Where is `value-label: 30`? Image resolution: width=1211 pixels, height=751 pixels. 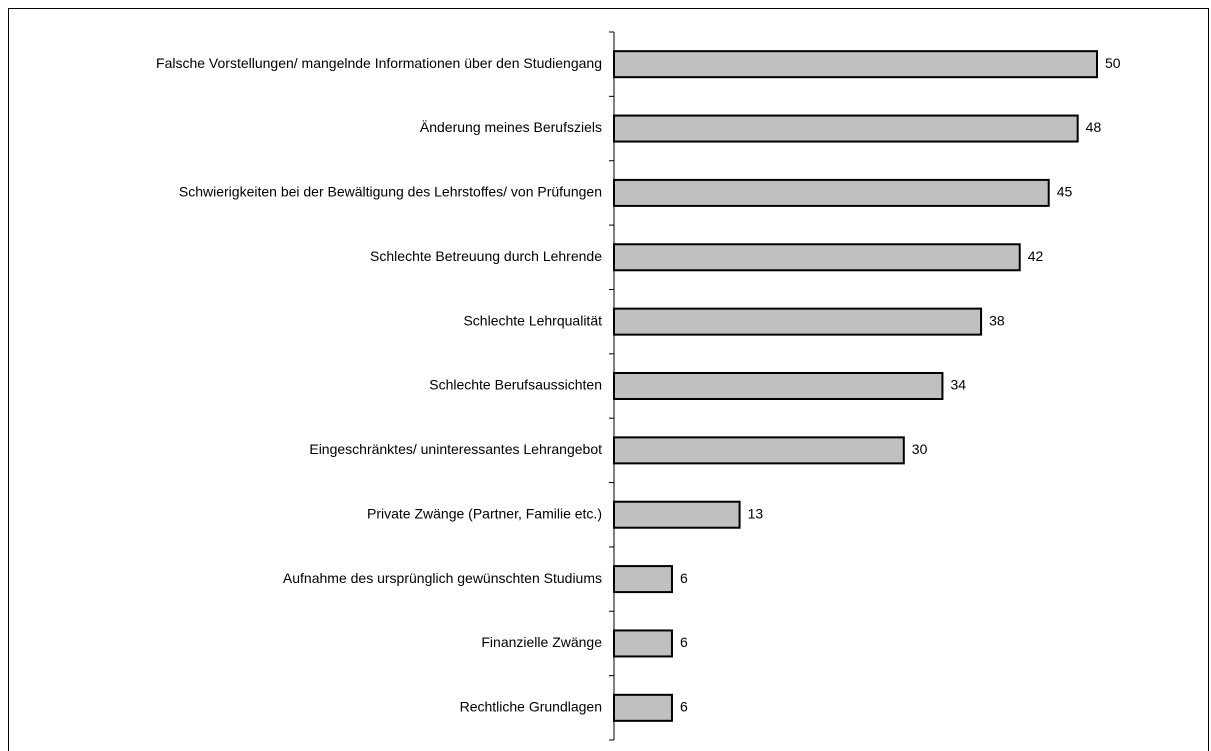 value-label: 30 is located at coordinates (920, 449).